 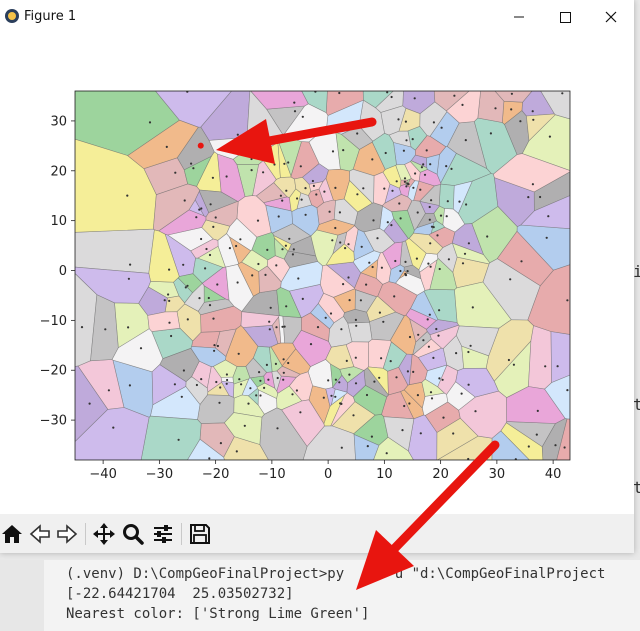 I want to click on minimize-button, so click(x=519, y=17).